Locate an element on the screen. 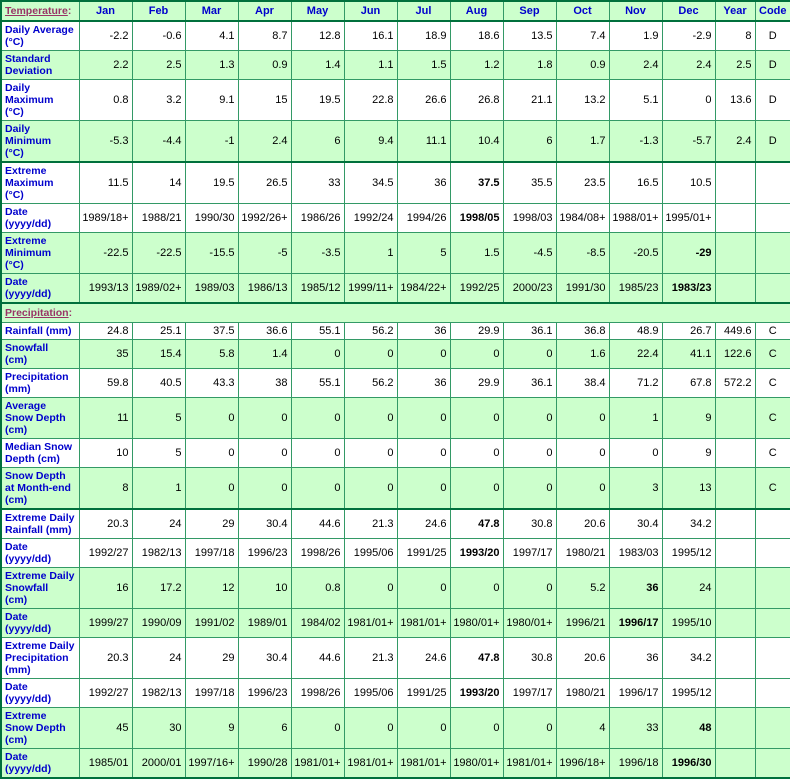  data-cell: 47.8 is located at coordinates (476, 523).